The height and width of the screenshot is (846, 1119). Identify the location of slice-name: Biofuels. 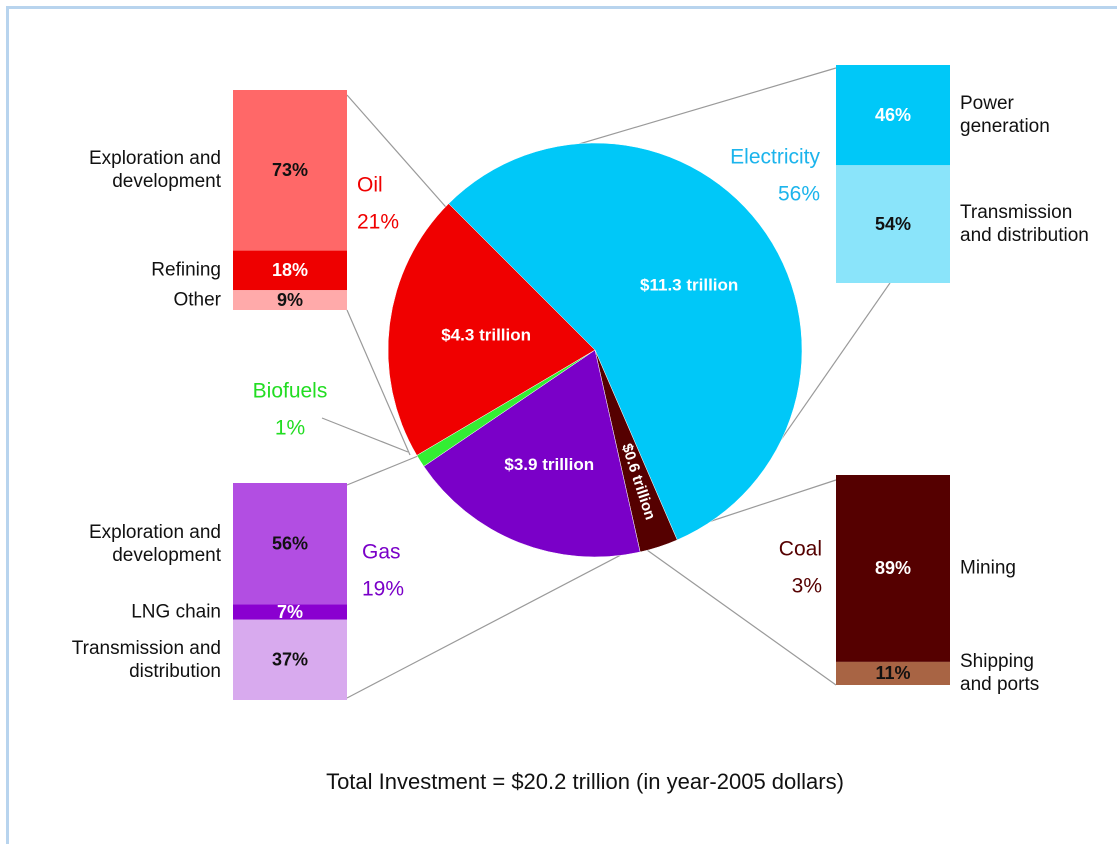
(290, 391).